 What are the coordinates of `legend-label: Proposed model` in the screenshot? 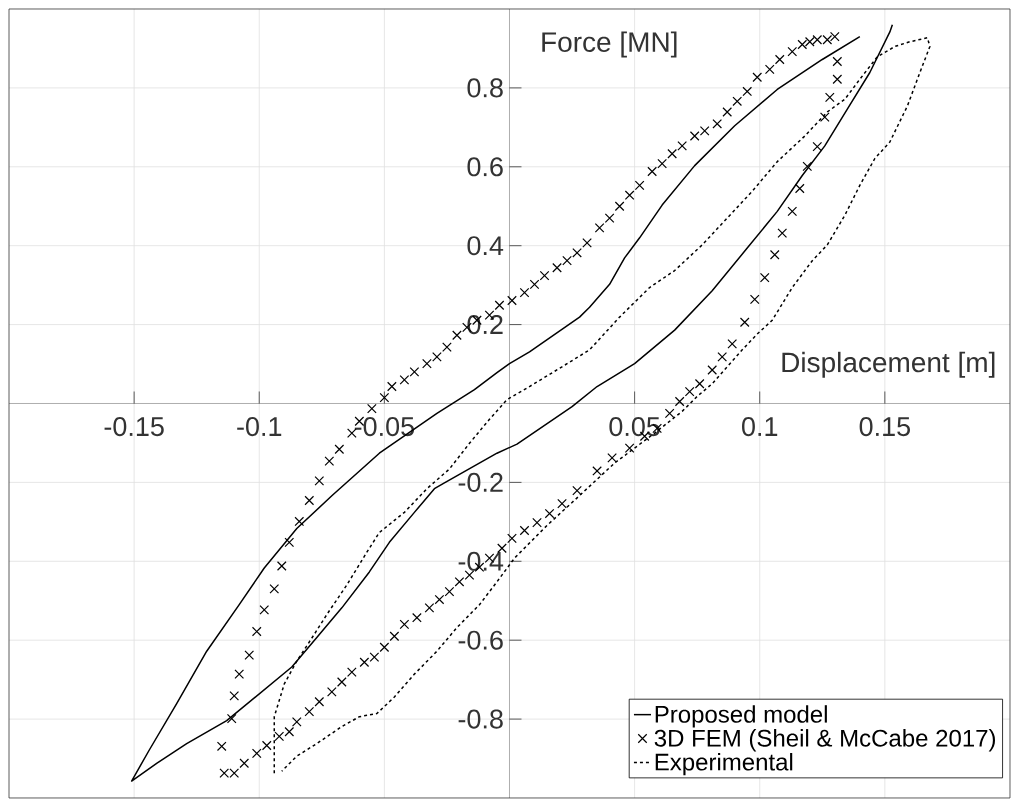 It's located at (741, 716).